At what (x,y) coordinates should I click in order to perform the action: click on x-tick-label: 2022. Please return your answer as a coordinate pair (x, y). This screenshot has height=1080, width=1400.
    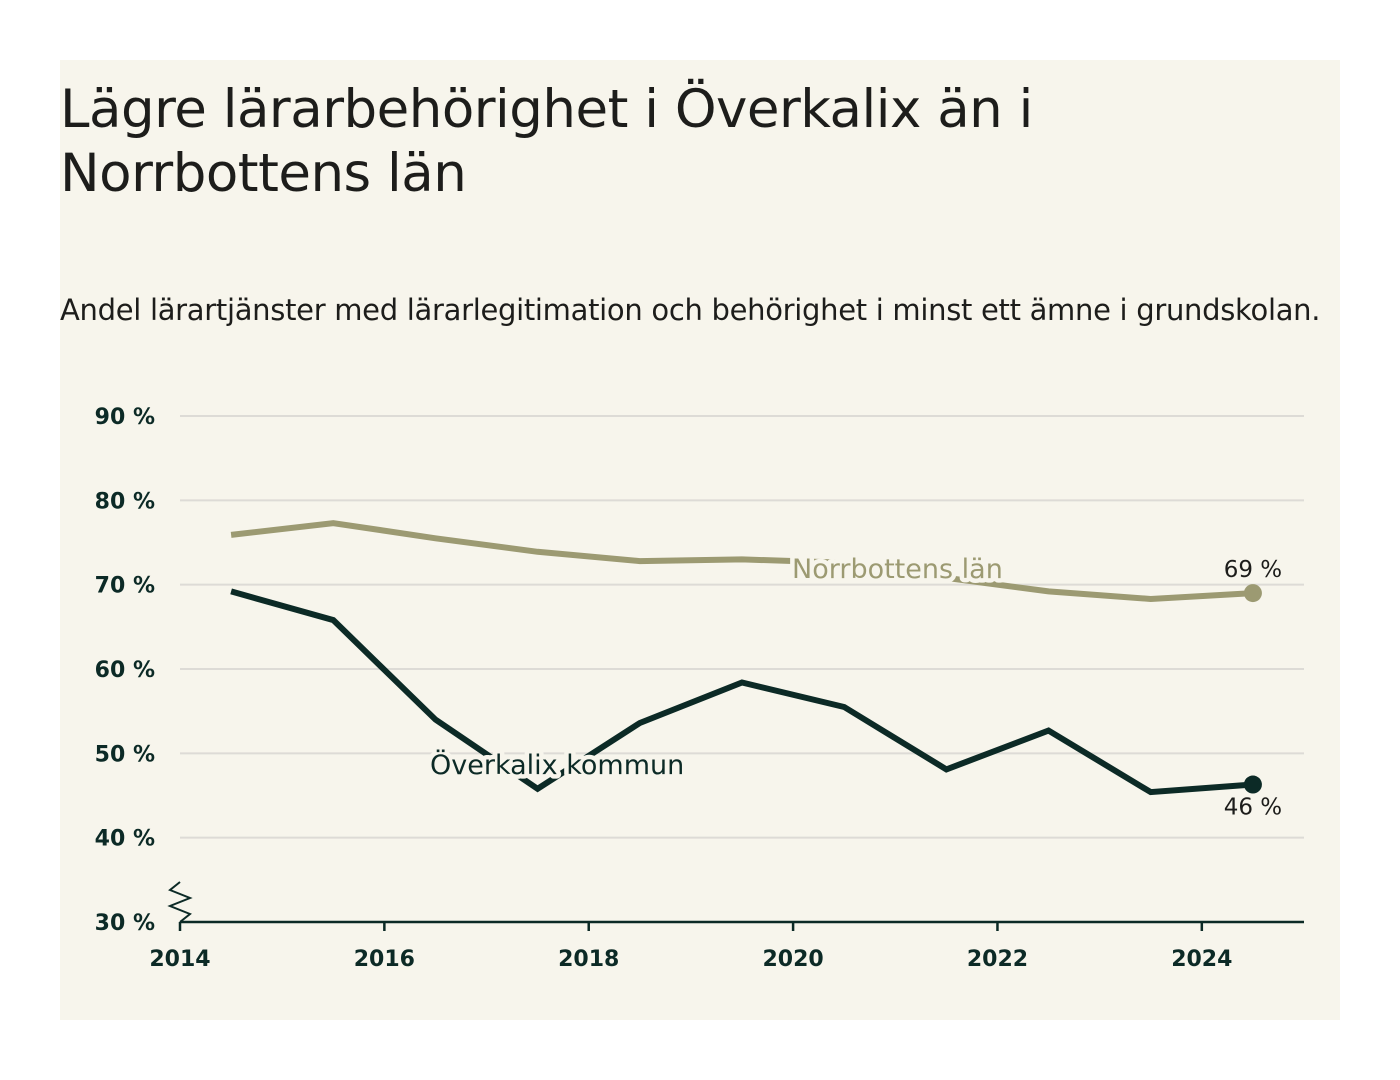
    Looking at the image, I should click on (997, 959).